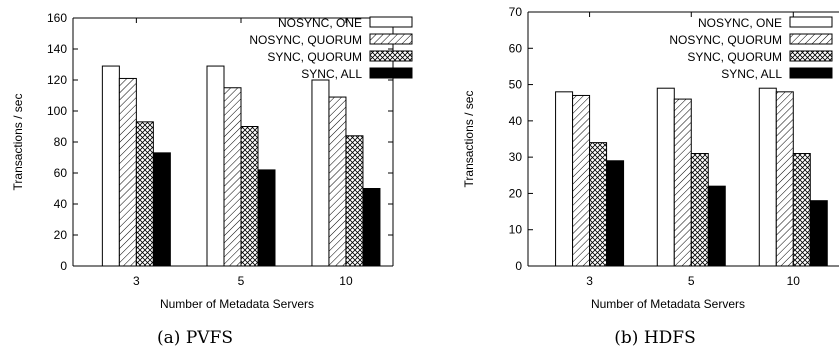  What do you see at coordinates (516, 12) in the screenshot?
I see `y-tick-label: 70` at bounding box center [516, 12].